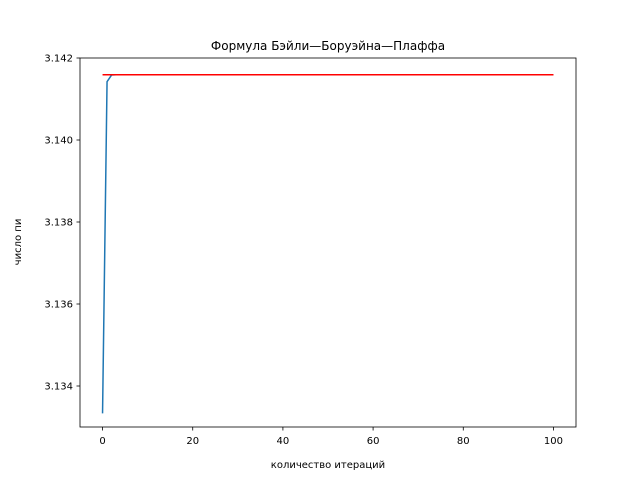  What do you see at coordinates (18, 242) in the screenshot?
I see `y-axis-label: число пи` at bounding box center [18, 242].